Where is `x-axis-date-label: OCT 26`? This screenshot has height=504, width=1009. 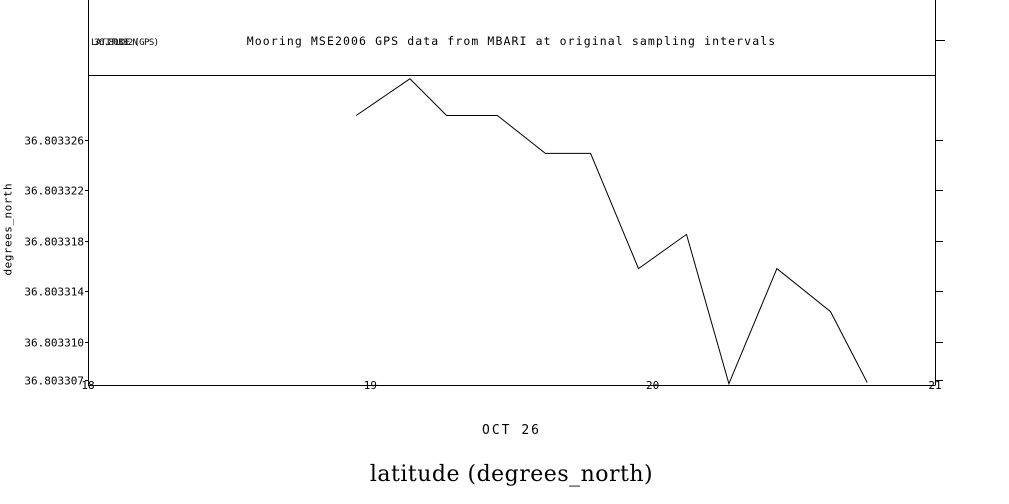
x-axis-date-label: OCT 26 is located at coordinates (511, 430).